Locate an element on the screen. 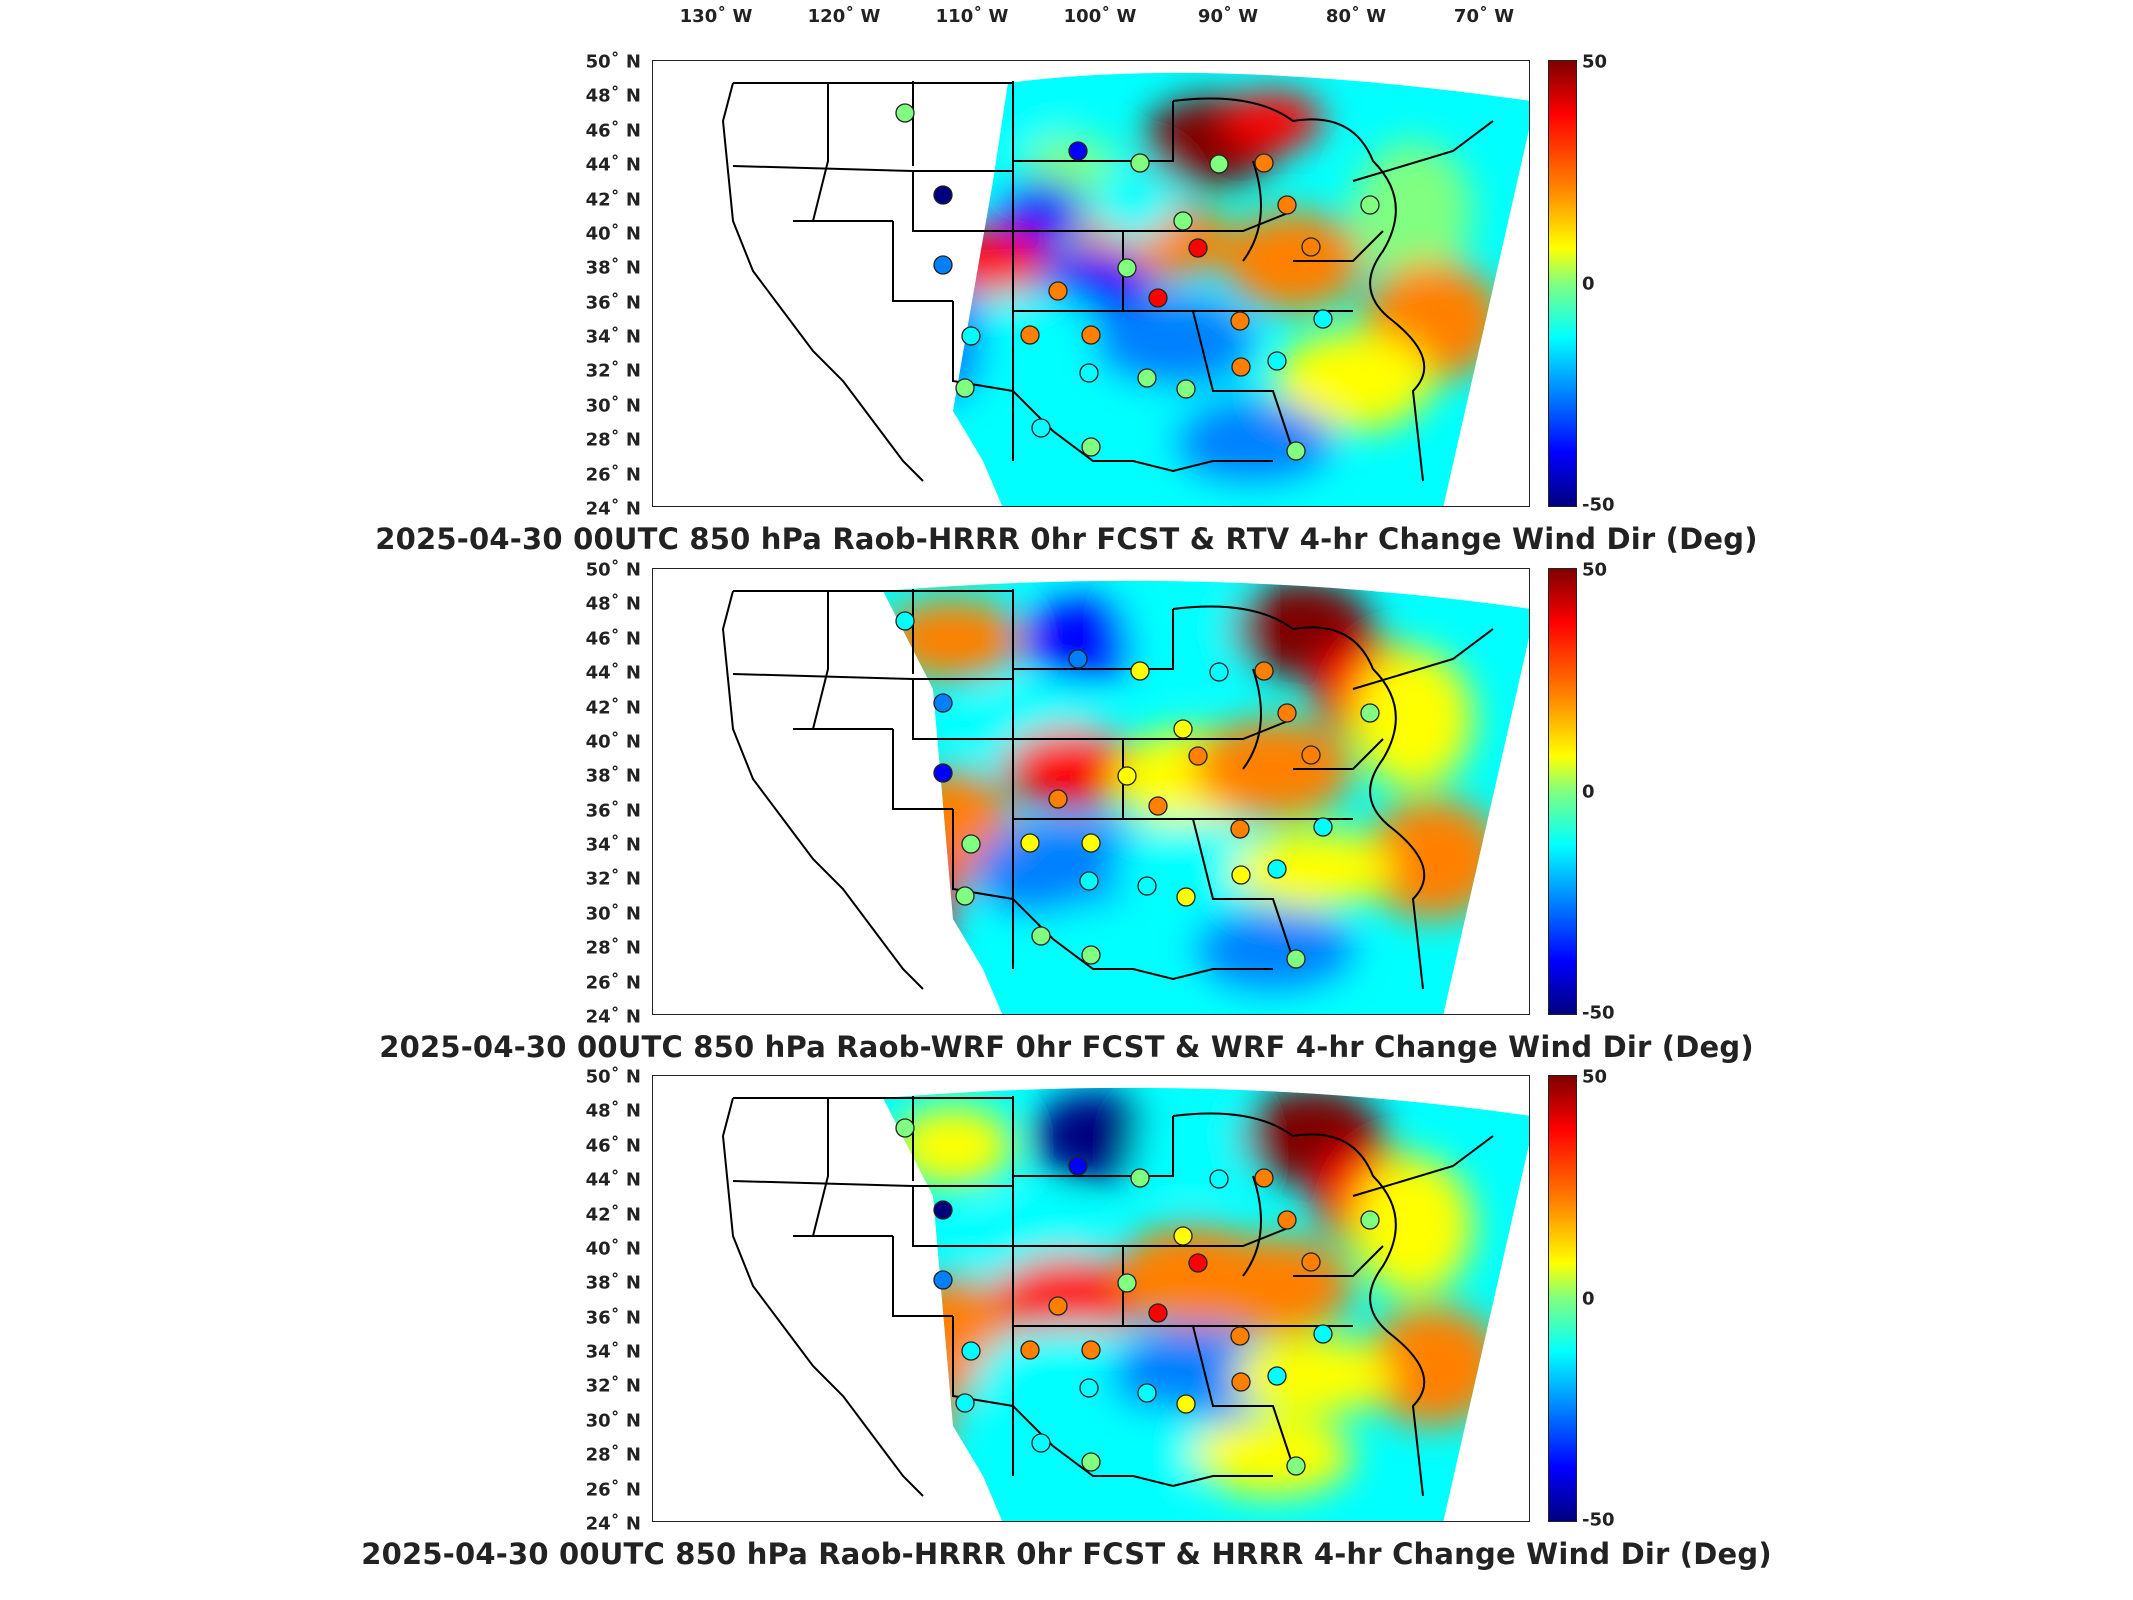 This screenshot has width=2133, height=1600. longitude-label: 70˚ W is located at coordinates (1484, 16).